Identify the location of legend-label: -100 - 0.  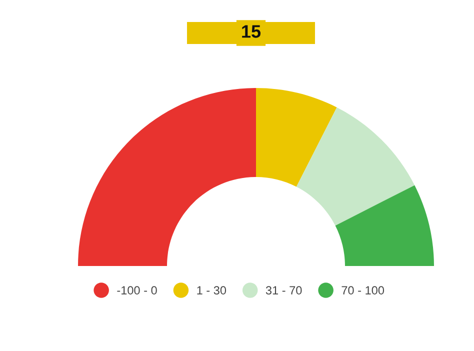
(137, 290).